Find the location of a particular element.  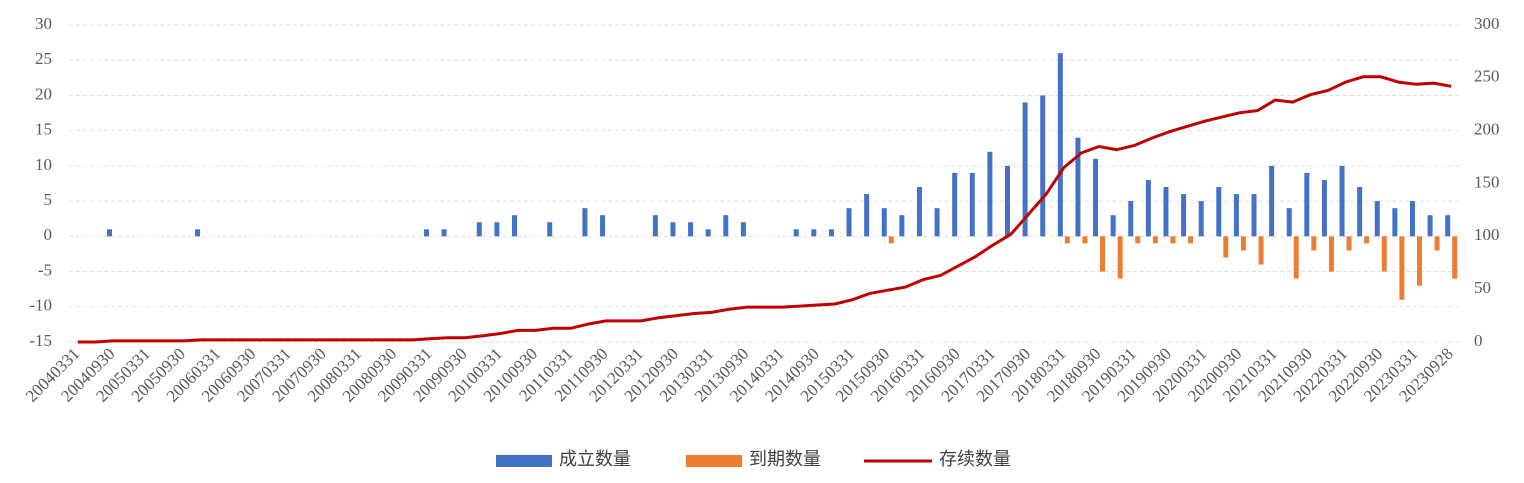

y-tick-label: 25 is located at coordinates (43, 58).